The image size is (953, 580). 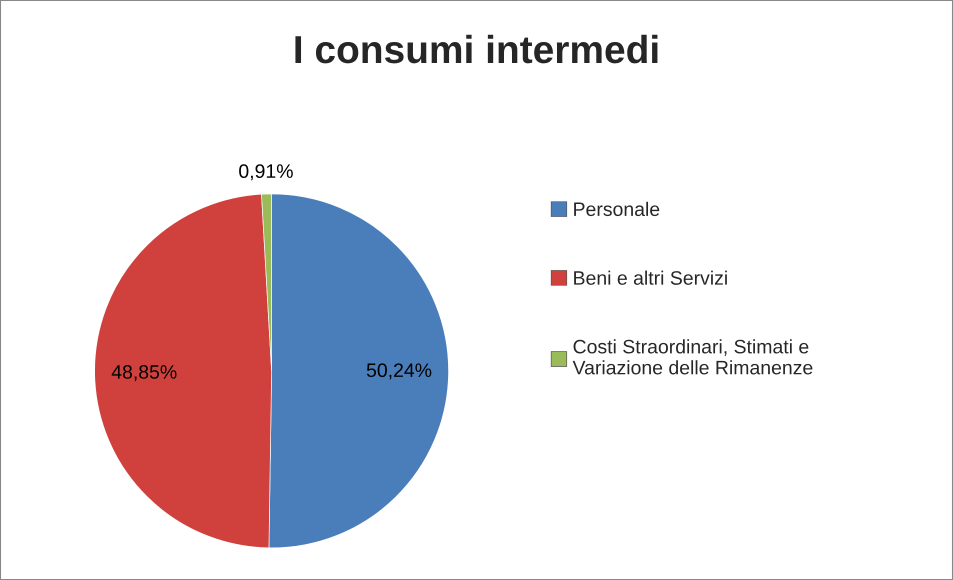 I want to click on data-label: 0,91%, so click(x=266, y=172).